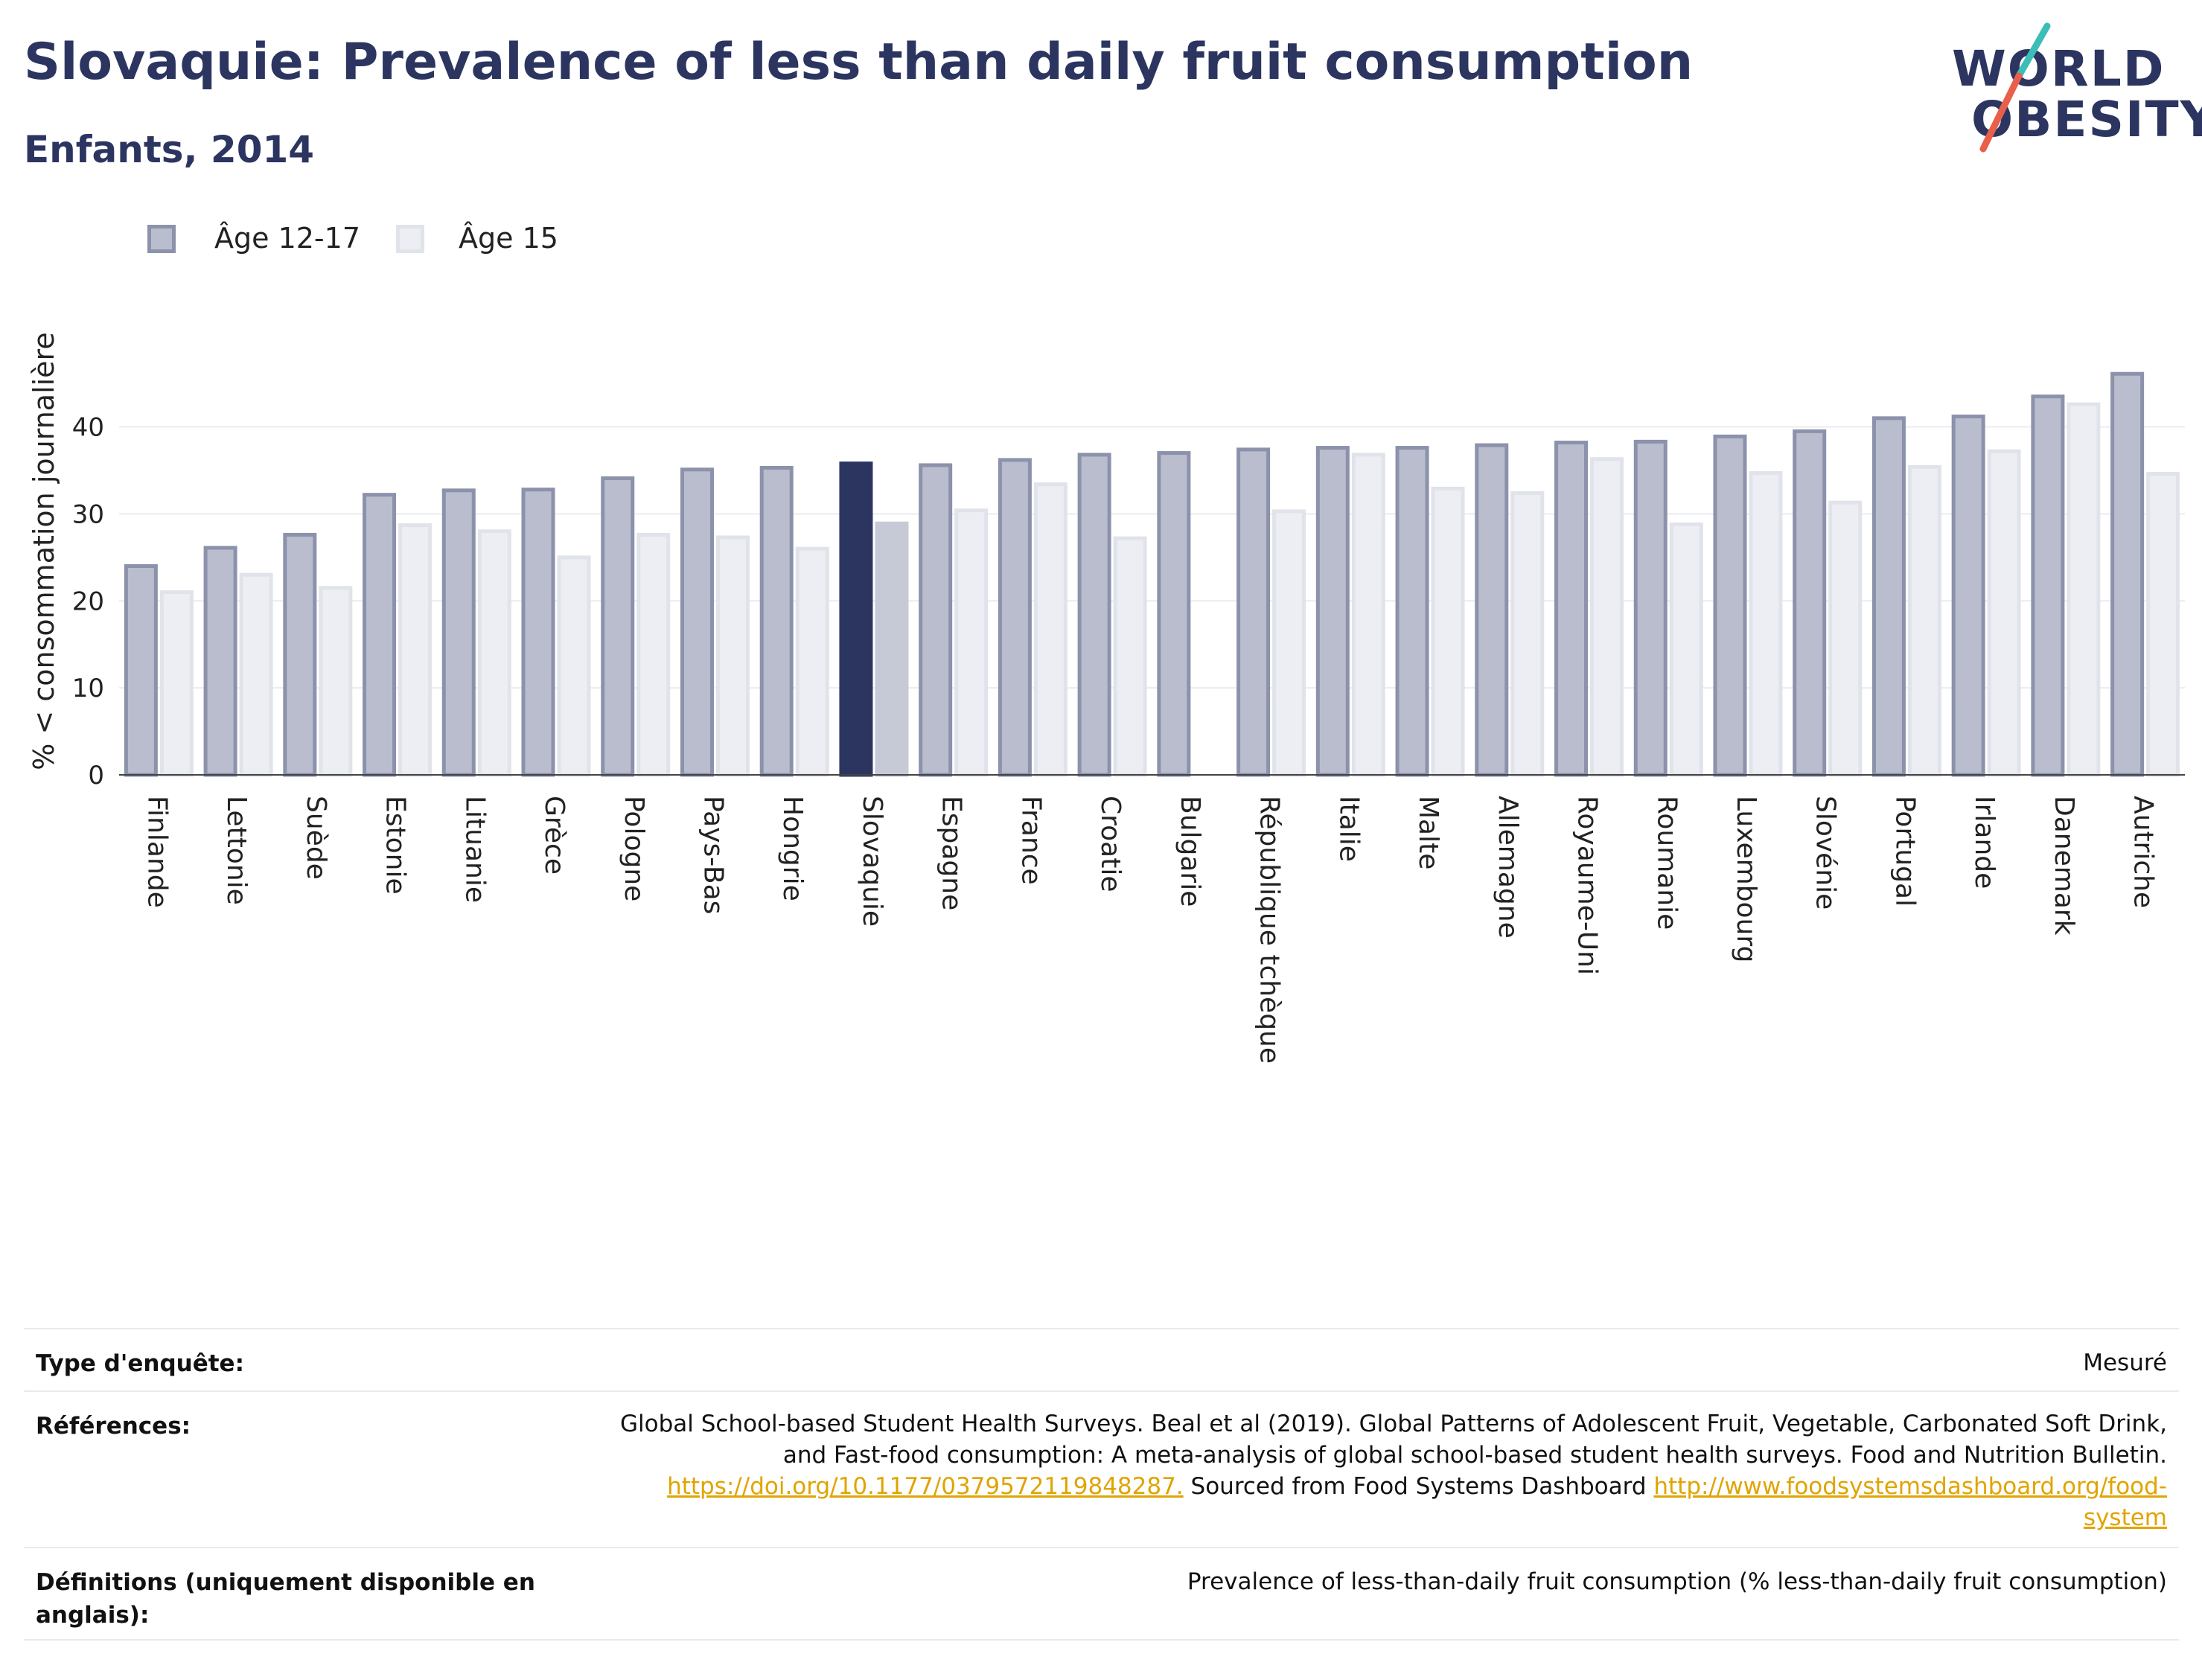 The width and height of the screenshot is (2202, 1680). What do you see at coordinates (316, 838) in the screenshot?
I see `x-tick-label-suede: Suède` at bounding box center [316, 838].